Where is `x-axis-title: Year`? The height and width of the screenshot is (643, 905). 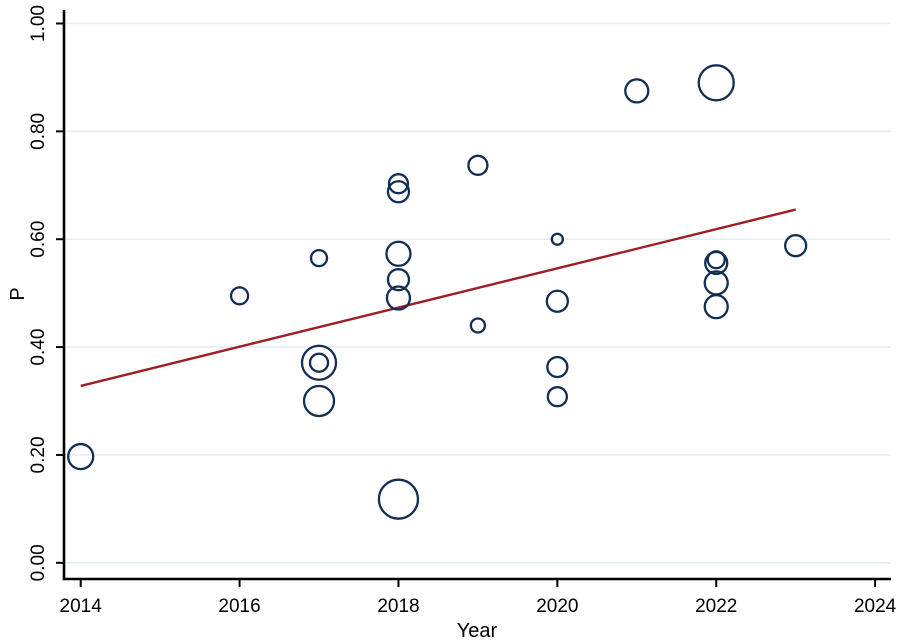 x-axis-title: Year is located at coordinates (477, 631).